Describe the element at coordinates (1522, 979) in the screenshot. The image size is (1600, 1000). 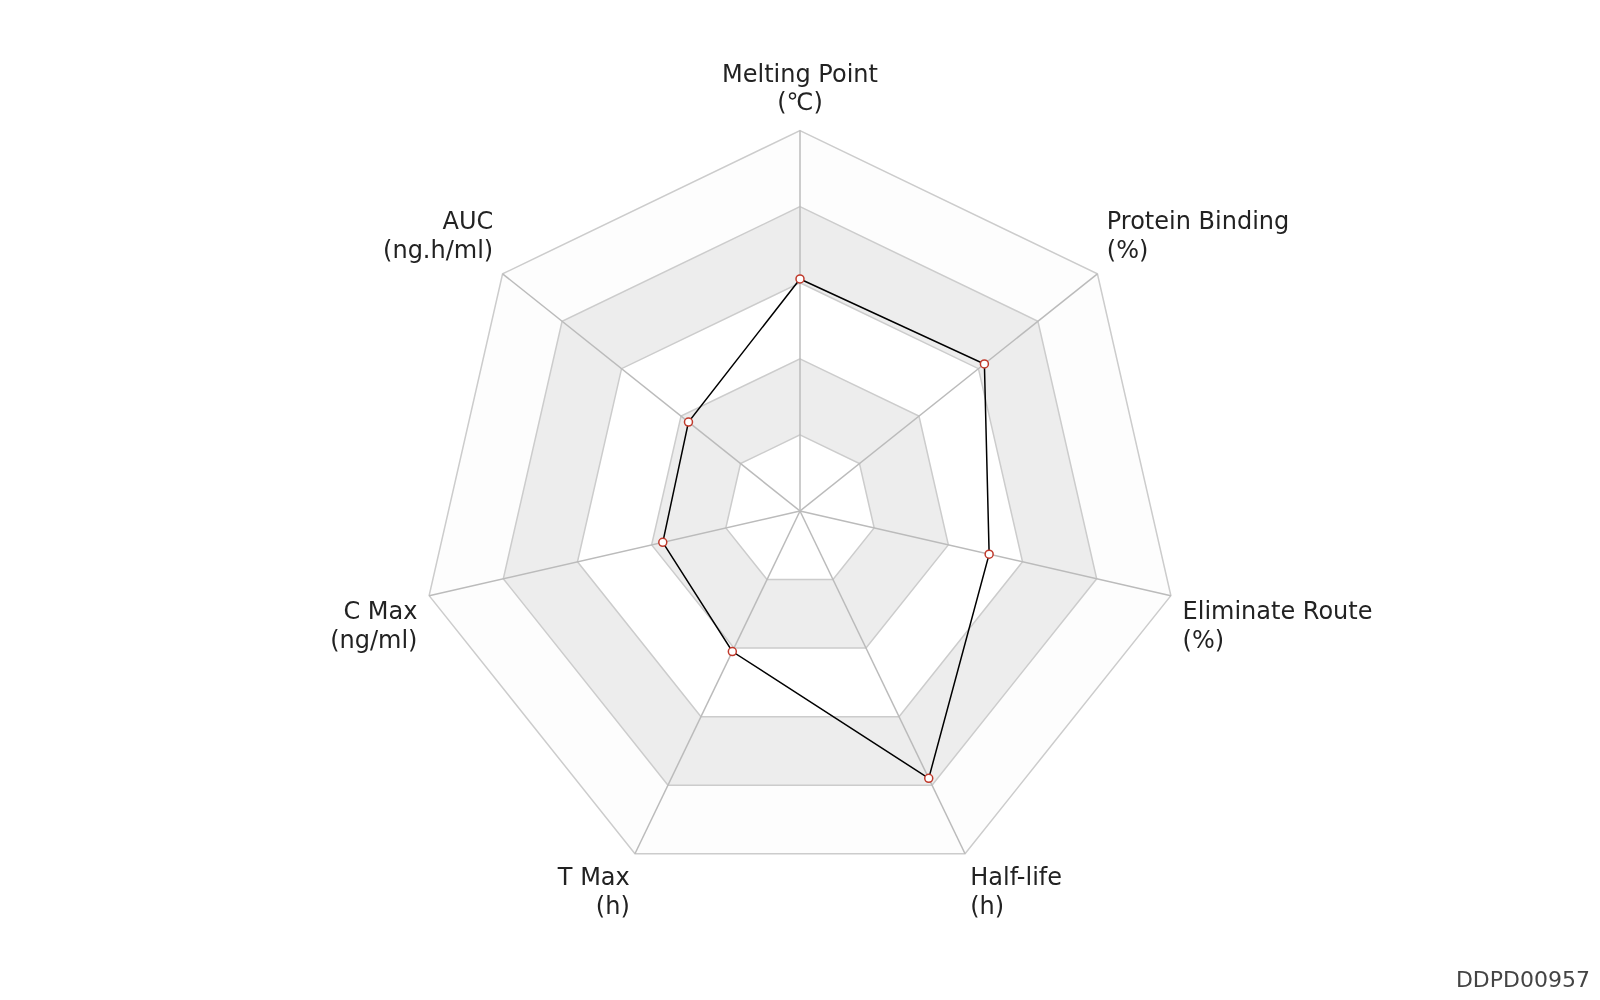
I see `text: DDPD00957` at that location.